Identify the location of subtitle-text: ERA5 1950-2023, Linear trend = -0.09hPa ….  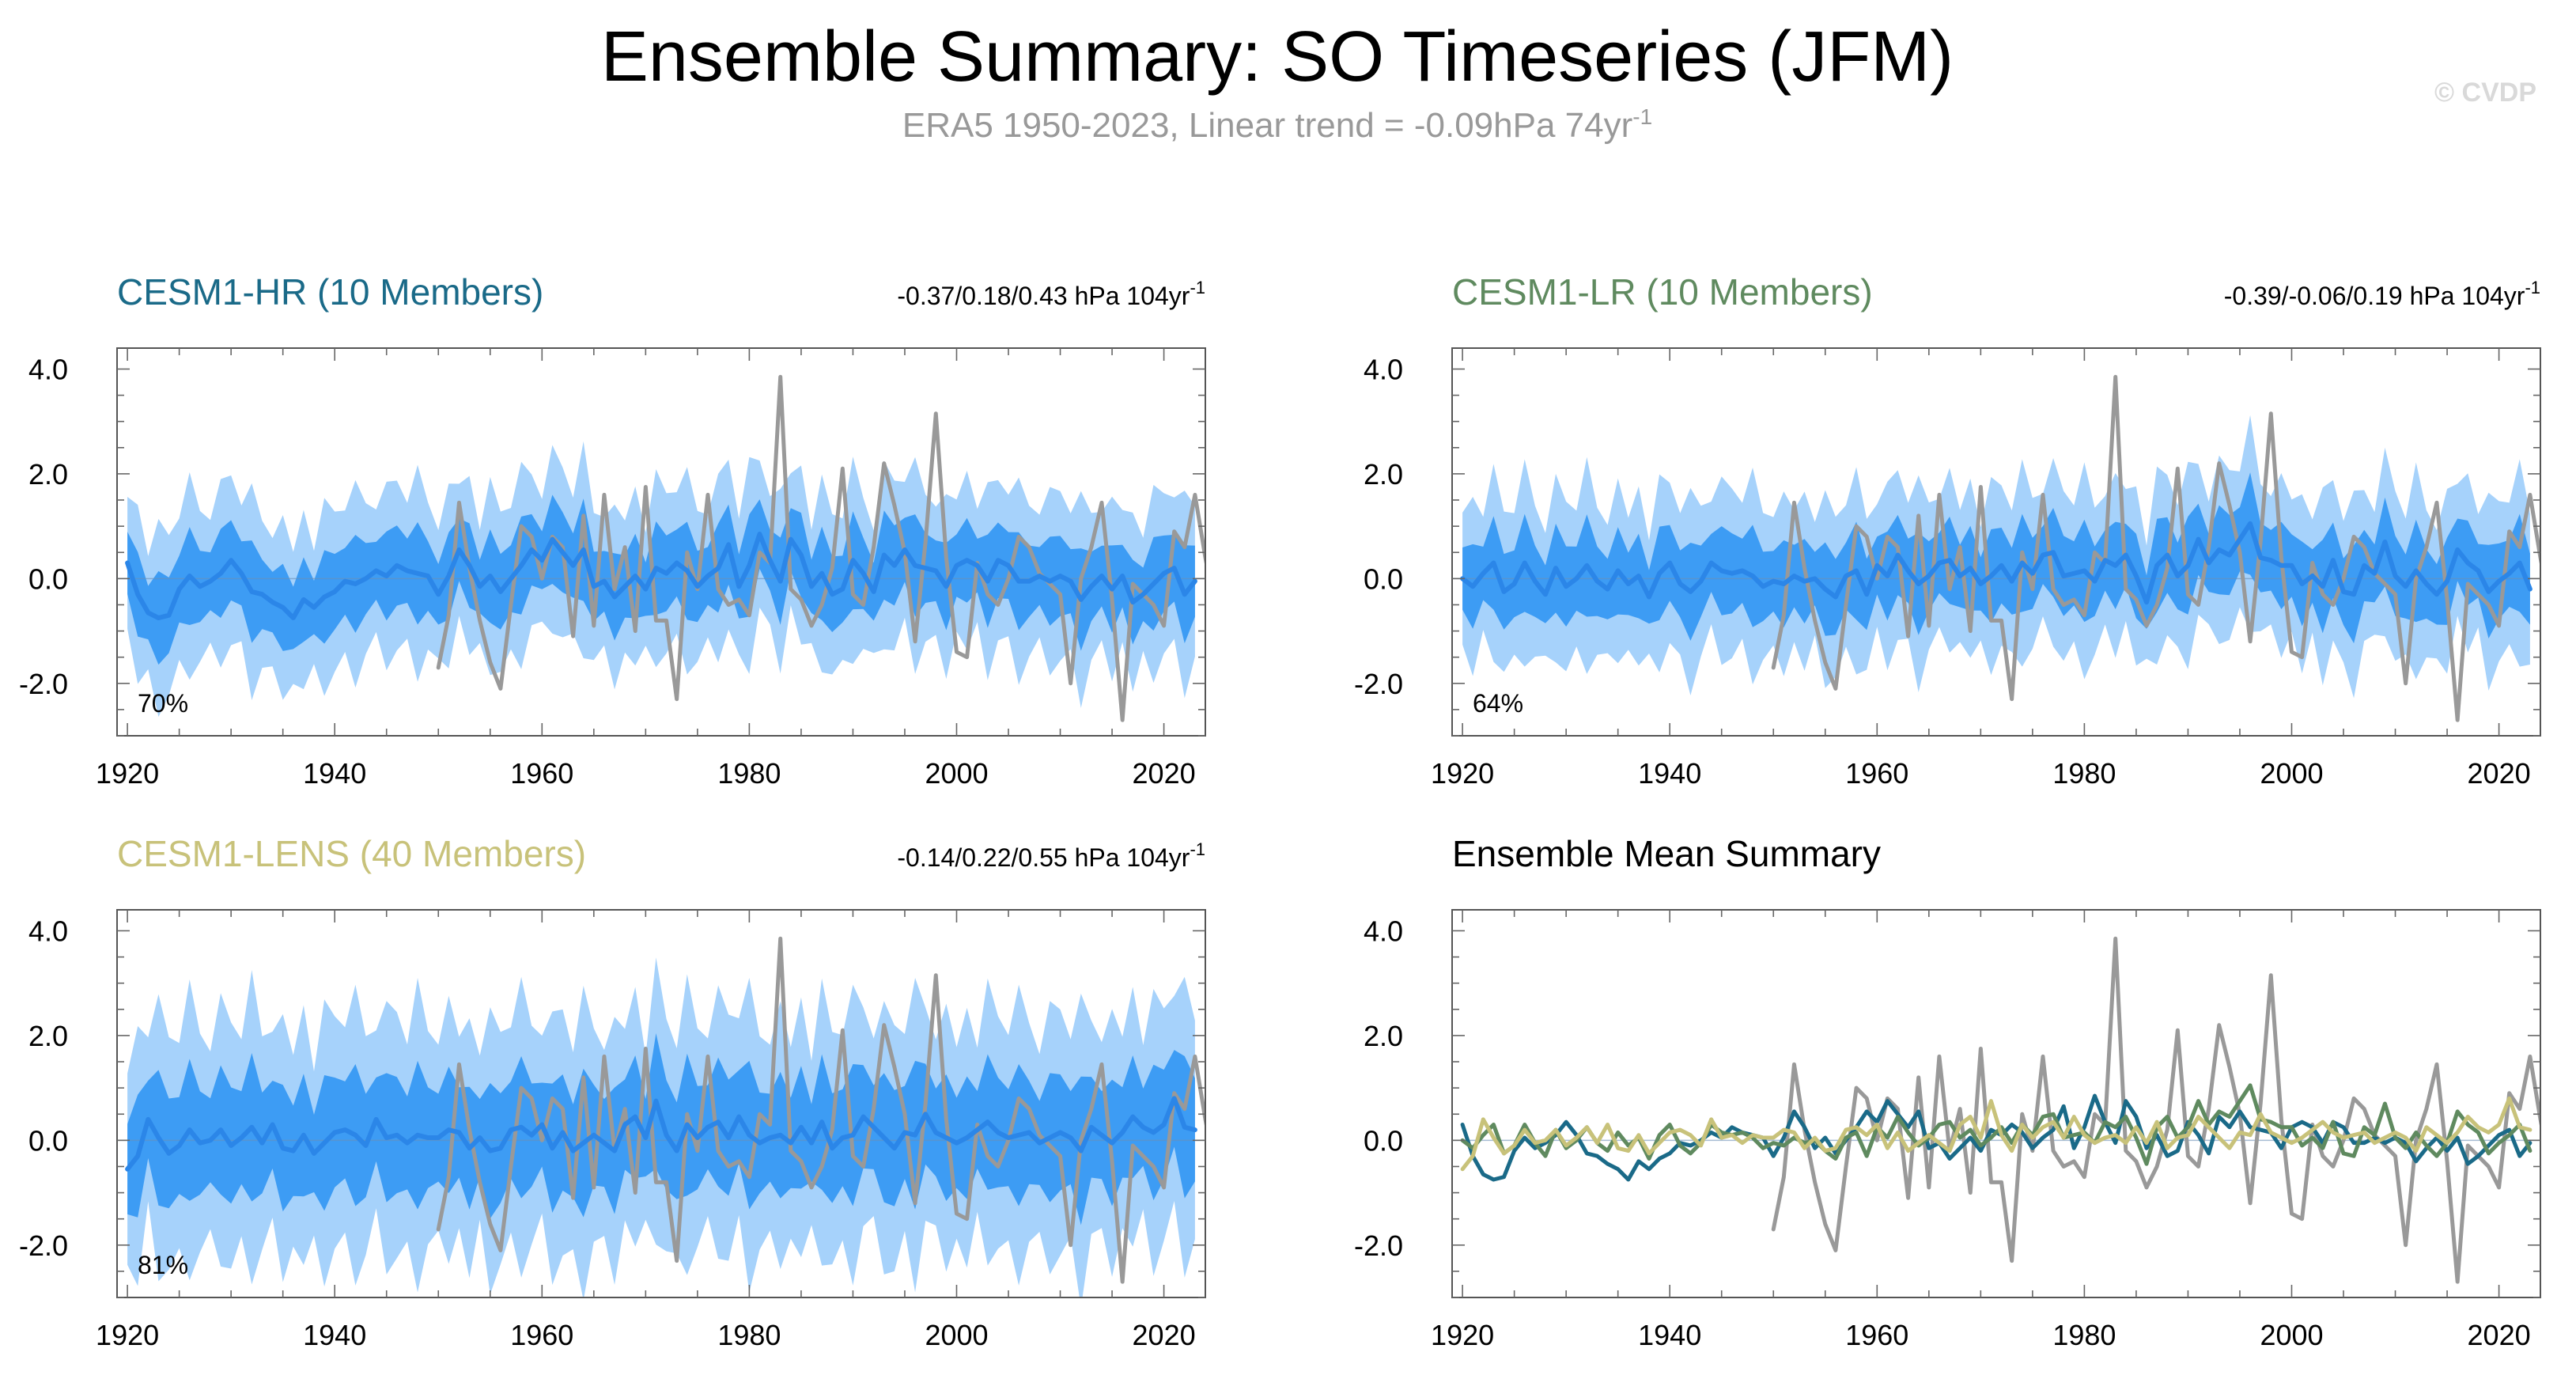
(1267, 125).